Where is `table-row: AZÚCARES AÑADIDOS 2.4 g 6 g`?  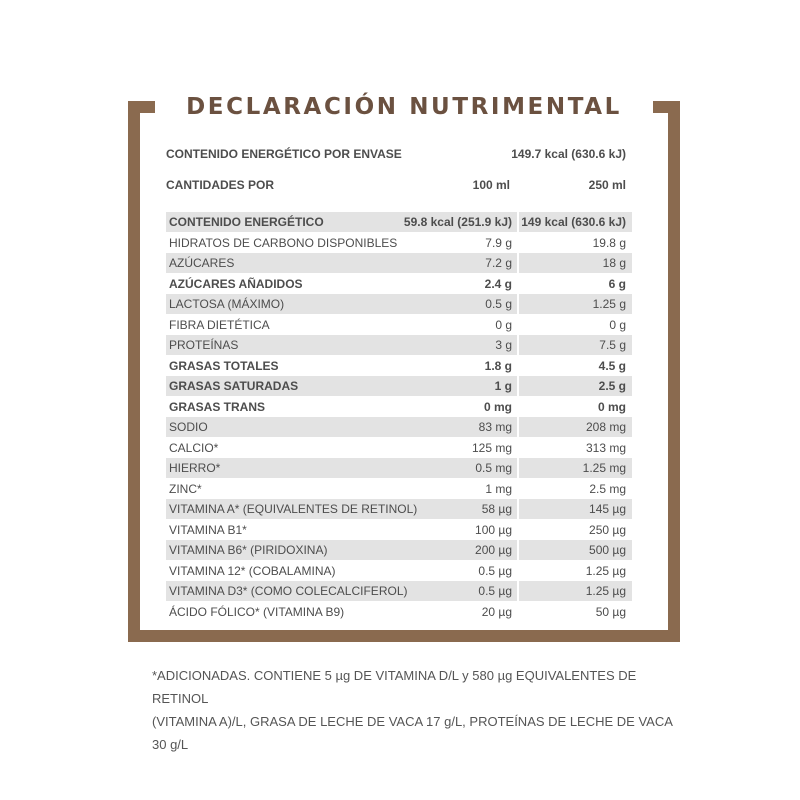
table-row: AZÚCARES AÑADIDOS 2.4 g 6 g is located at coordinates (399, 283).